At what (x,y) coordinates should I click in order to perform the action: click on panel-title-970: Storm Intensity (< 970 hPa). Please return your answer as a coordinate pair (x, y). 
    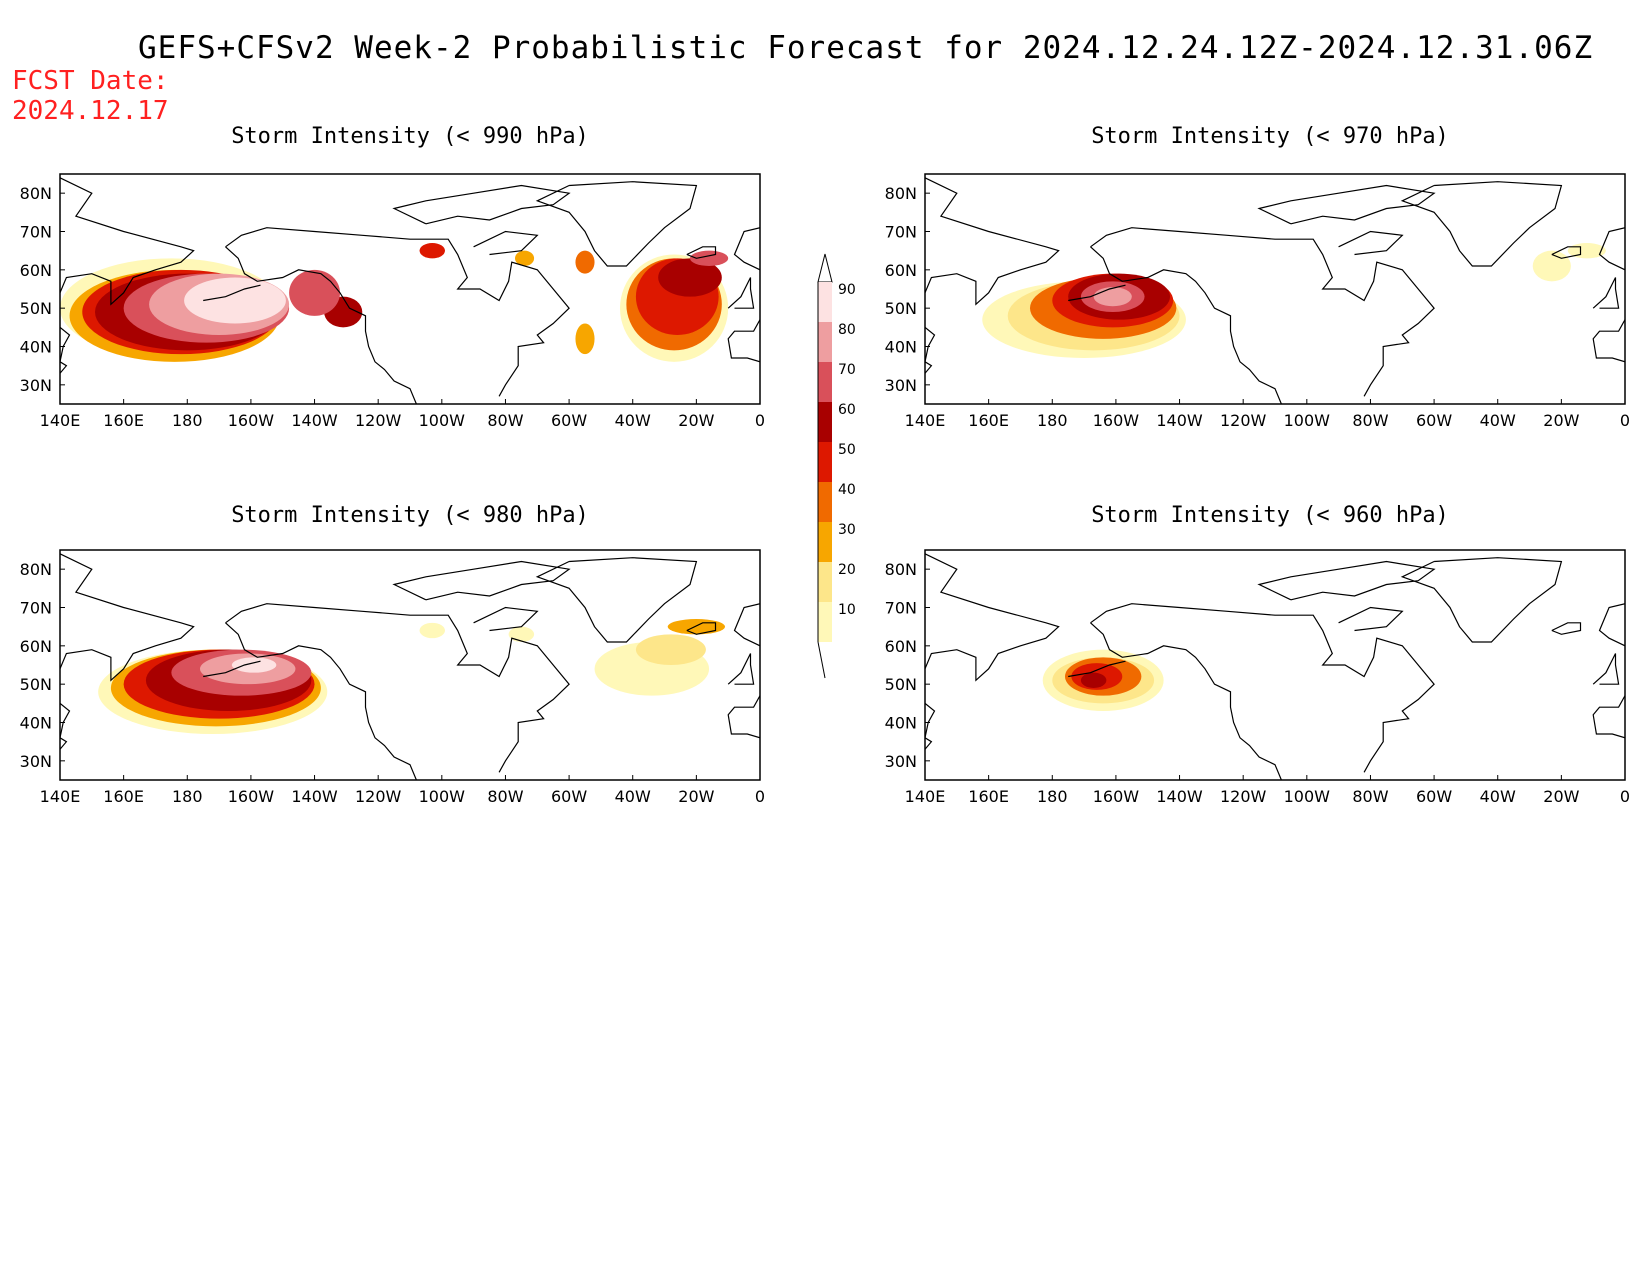
    Looking at the image, I should click on (1270, 136).